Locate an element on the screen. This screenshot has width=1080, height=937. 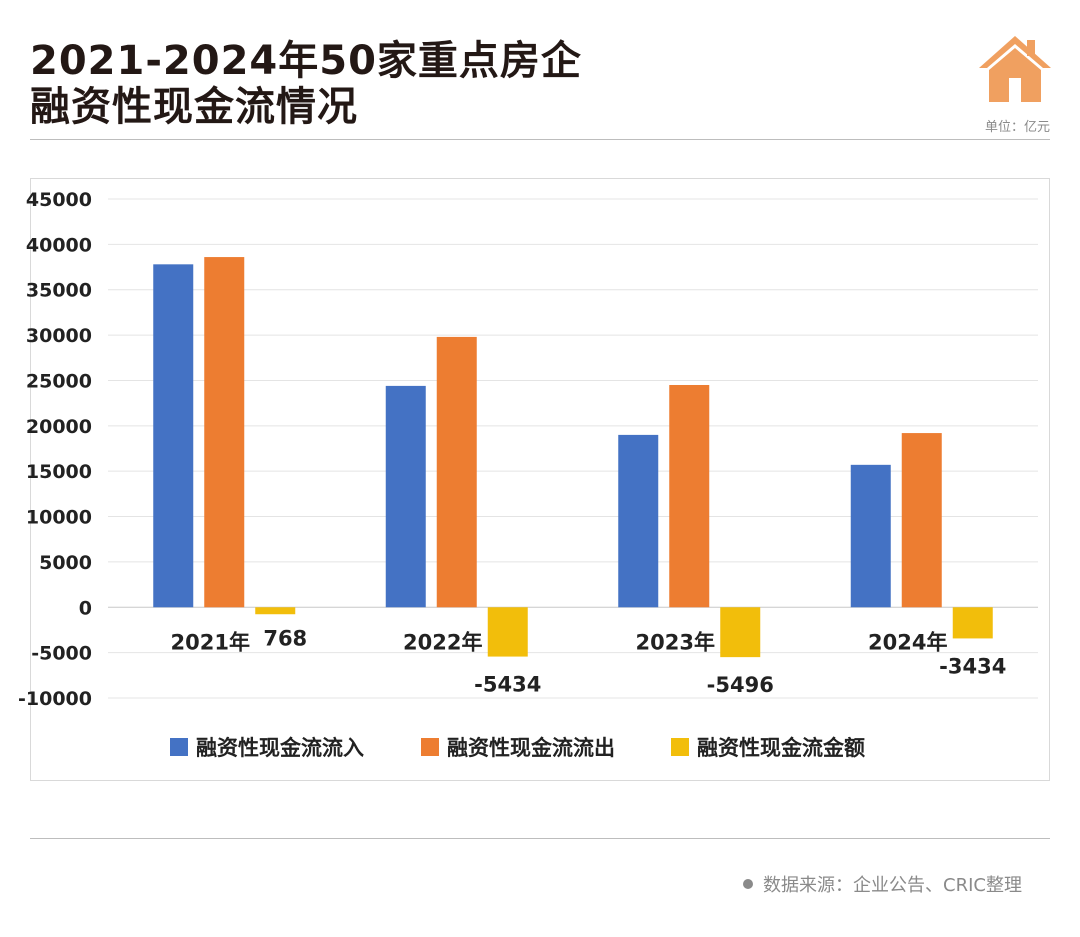
bar-1-2021年 is located at coordinates (173, 436).